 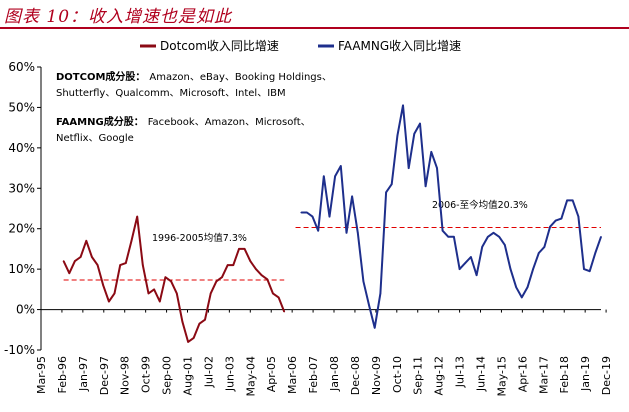 I want to click on faamng-members-note: FAAMNG成分股： Facebook、Amazon、Microsoft、, so click(x=183, y=121).